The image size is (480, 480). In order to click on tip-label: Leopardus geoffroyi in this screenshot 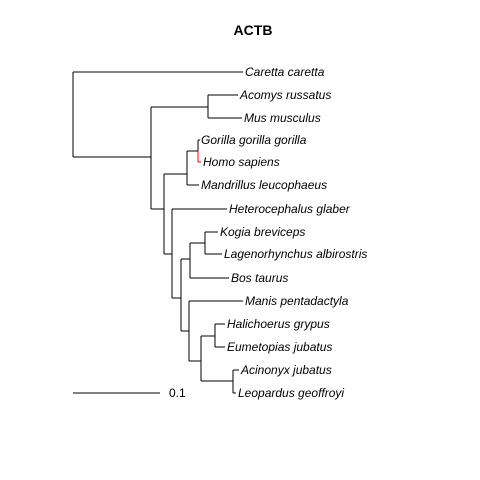, I will do `click(291, 393)`.